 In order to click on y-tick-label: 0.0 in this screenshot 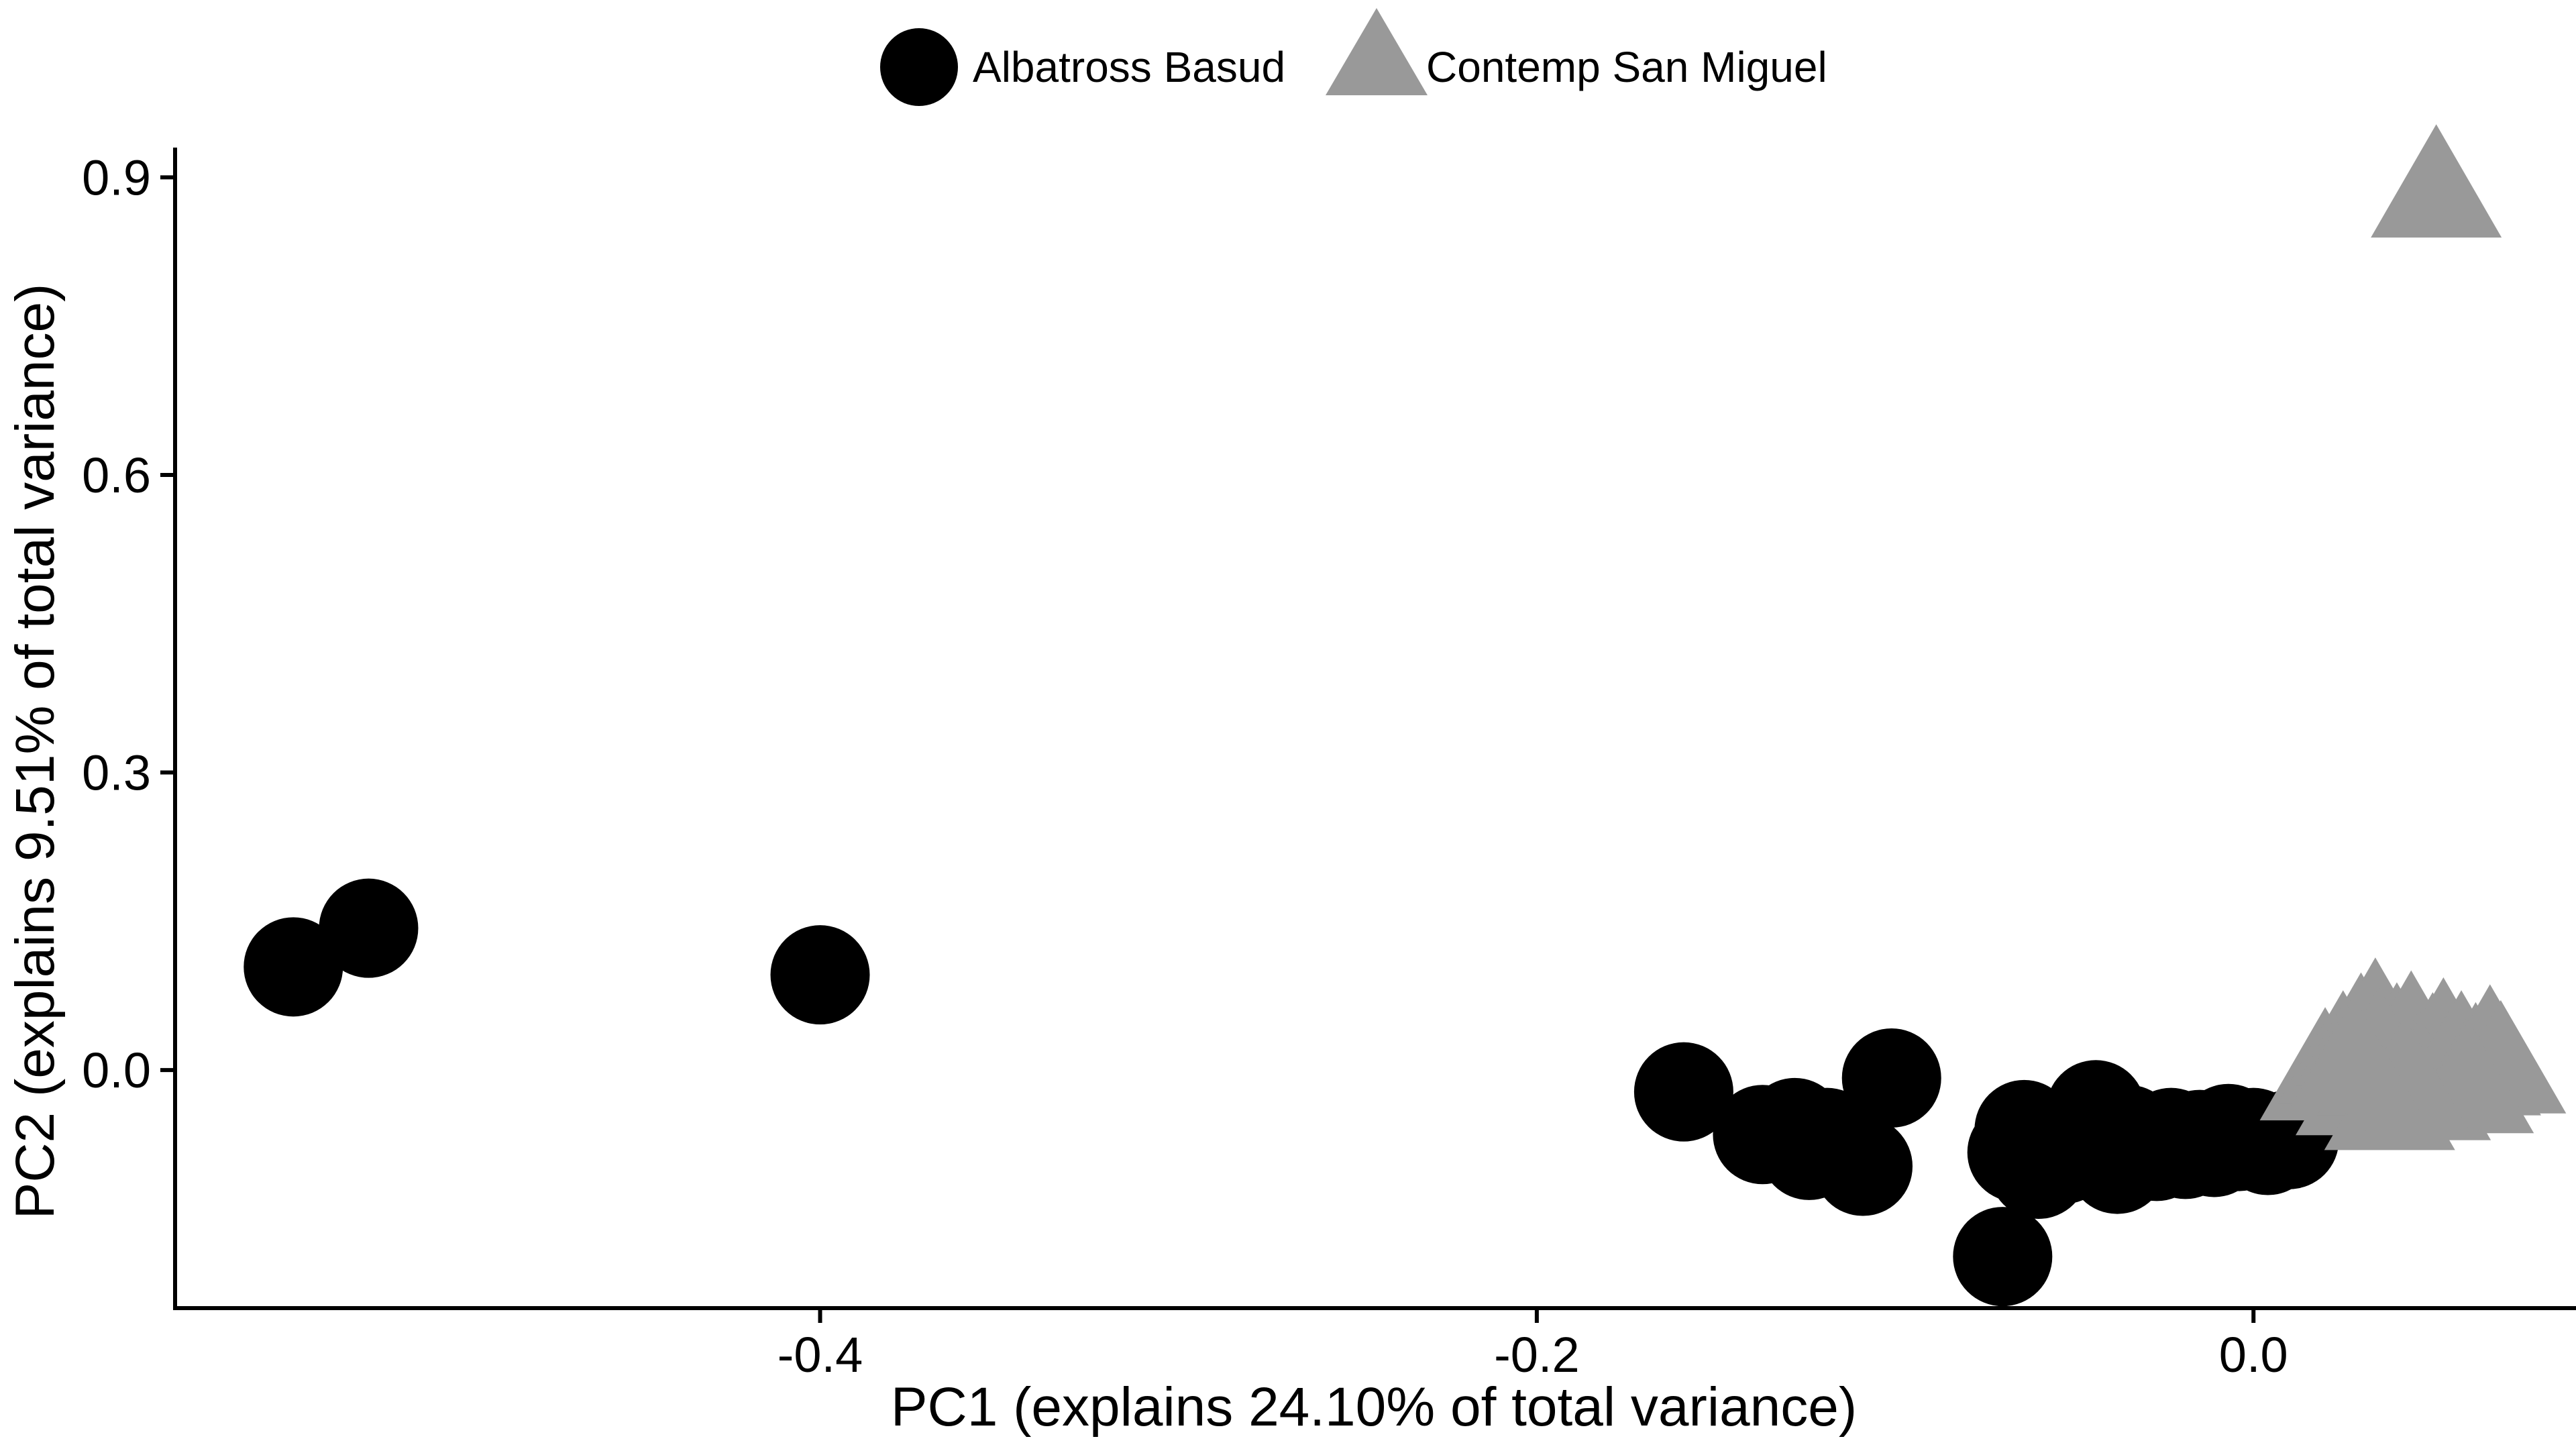, I will do `click(116, 1070)`.